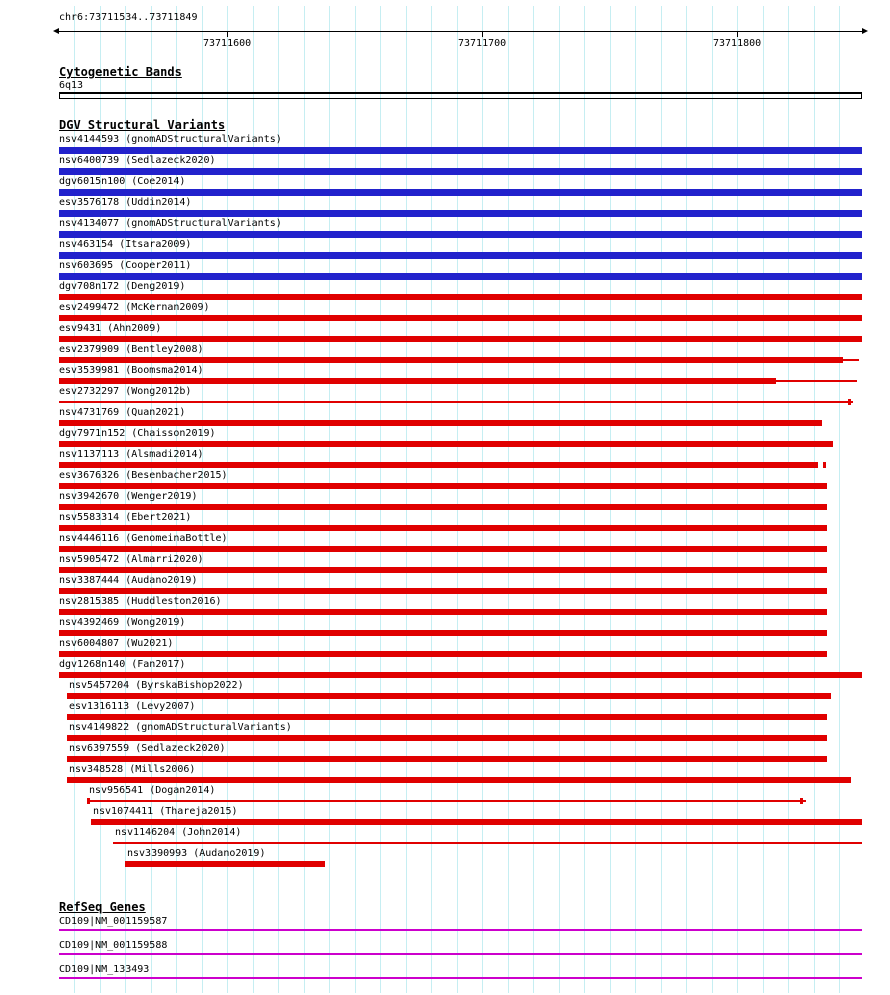 The height and width of the screenshot is (995, 890). What do you see at coordinates (125, 202) in the screenshot?
I see `variant-label: esv3576178 (Uddin2014)` at bounding box center [125, 202].